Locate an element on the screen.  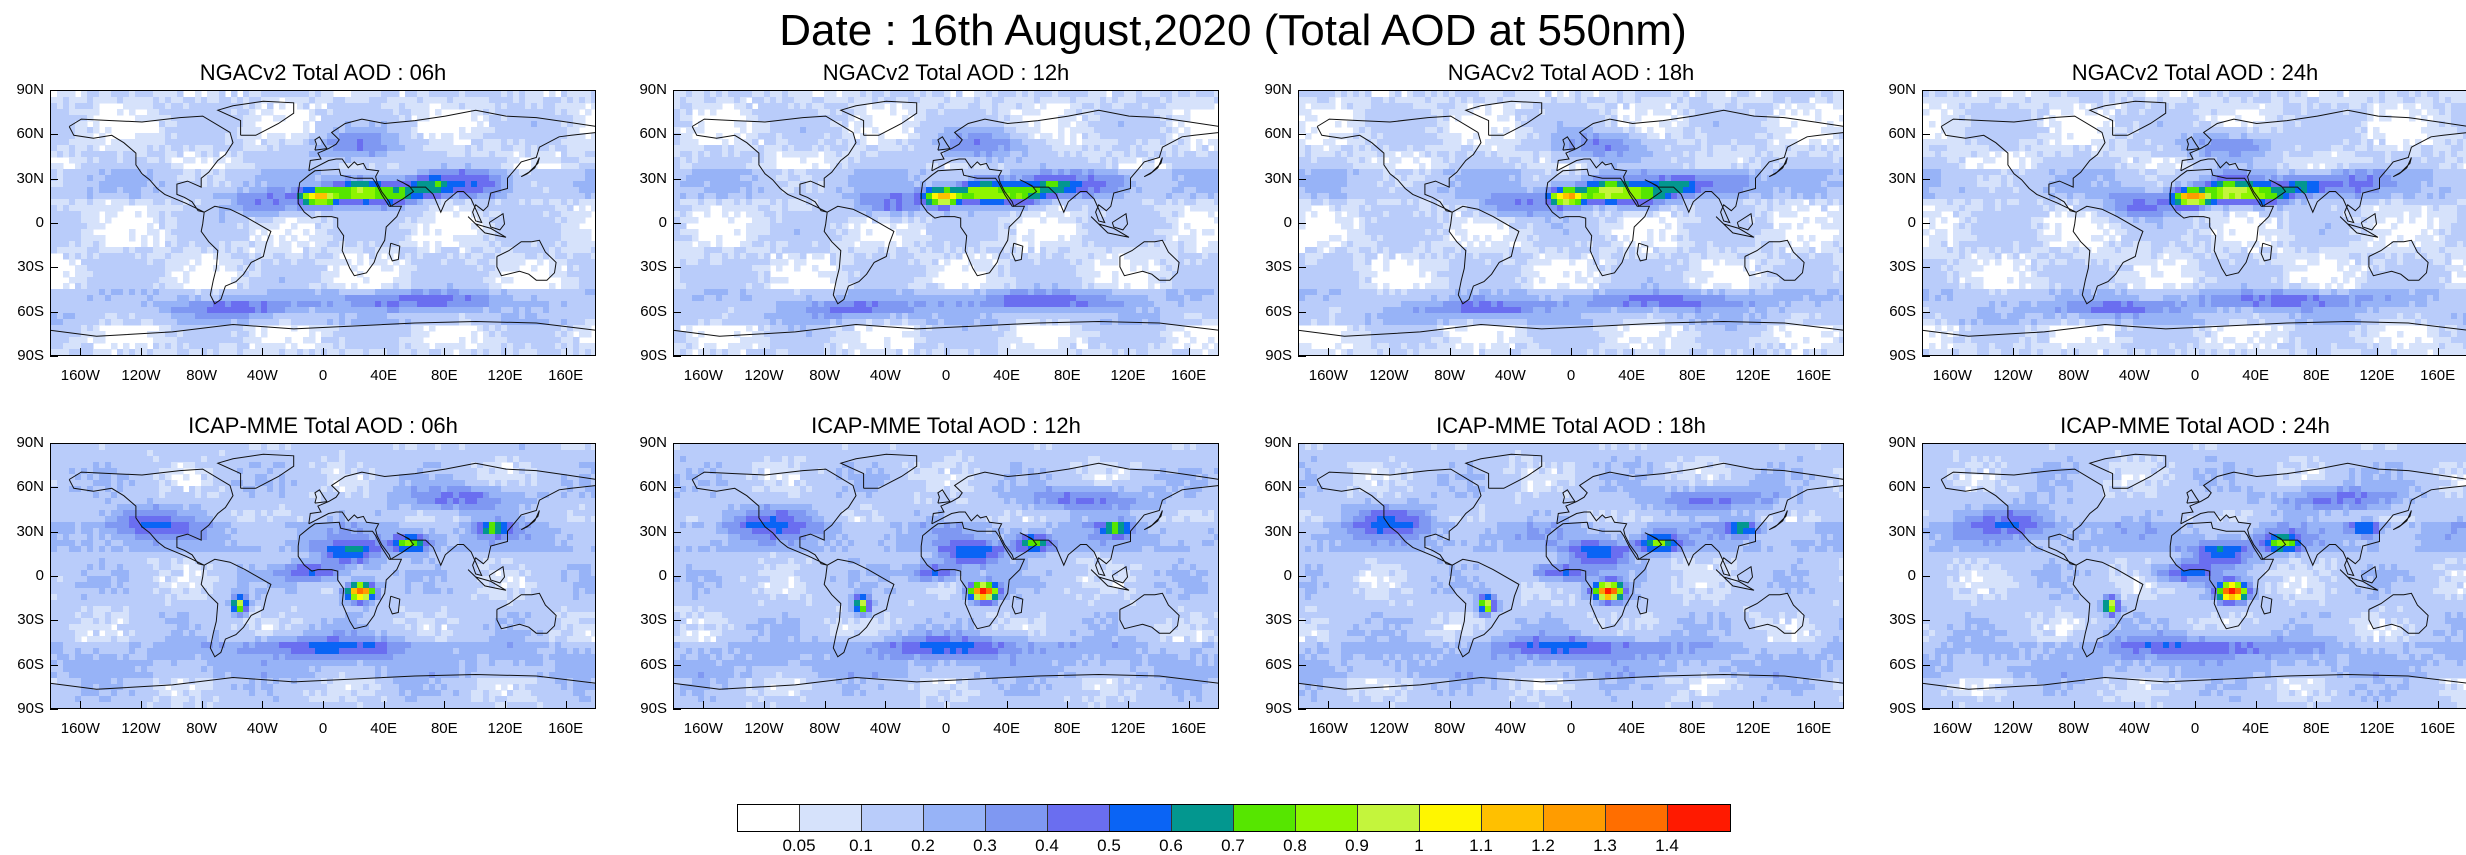
aod-field is located at coordinates (1571, 223).